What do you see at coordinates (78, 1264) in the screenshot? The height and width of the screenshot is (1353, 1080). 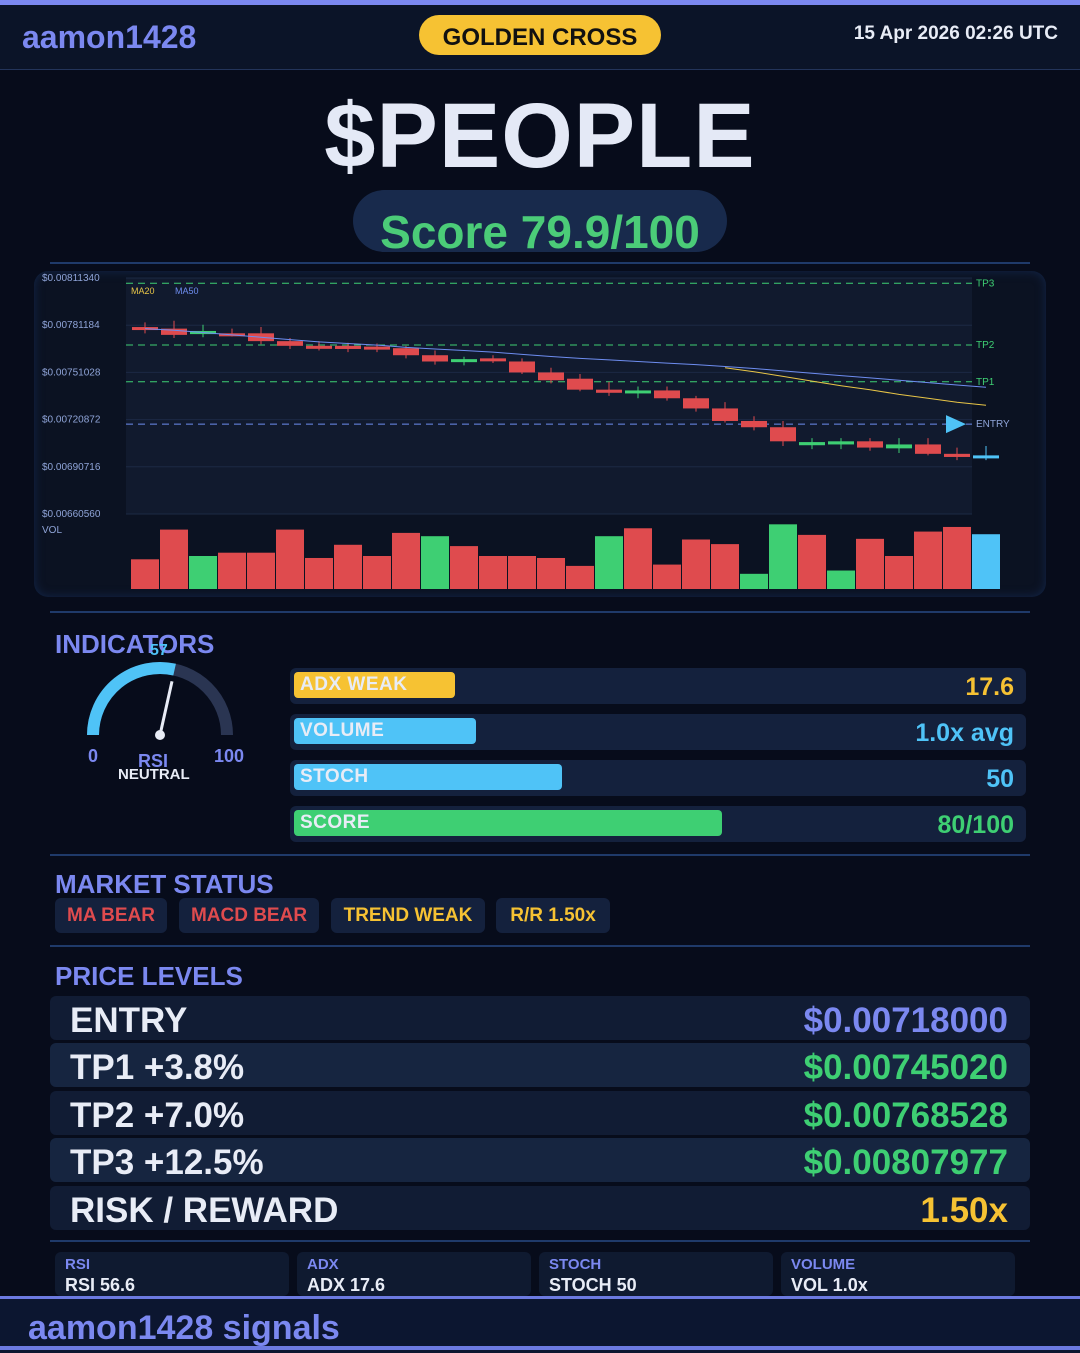 I see `stat-title: RSI` at bounding box center [78, 1264].